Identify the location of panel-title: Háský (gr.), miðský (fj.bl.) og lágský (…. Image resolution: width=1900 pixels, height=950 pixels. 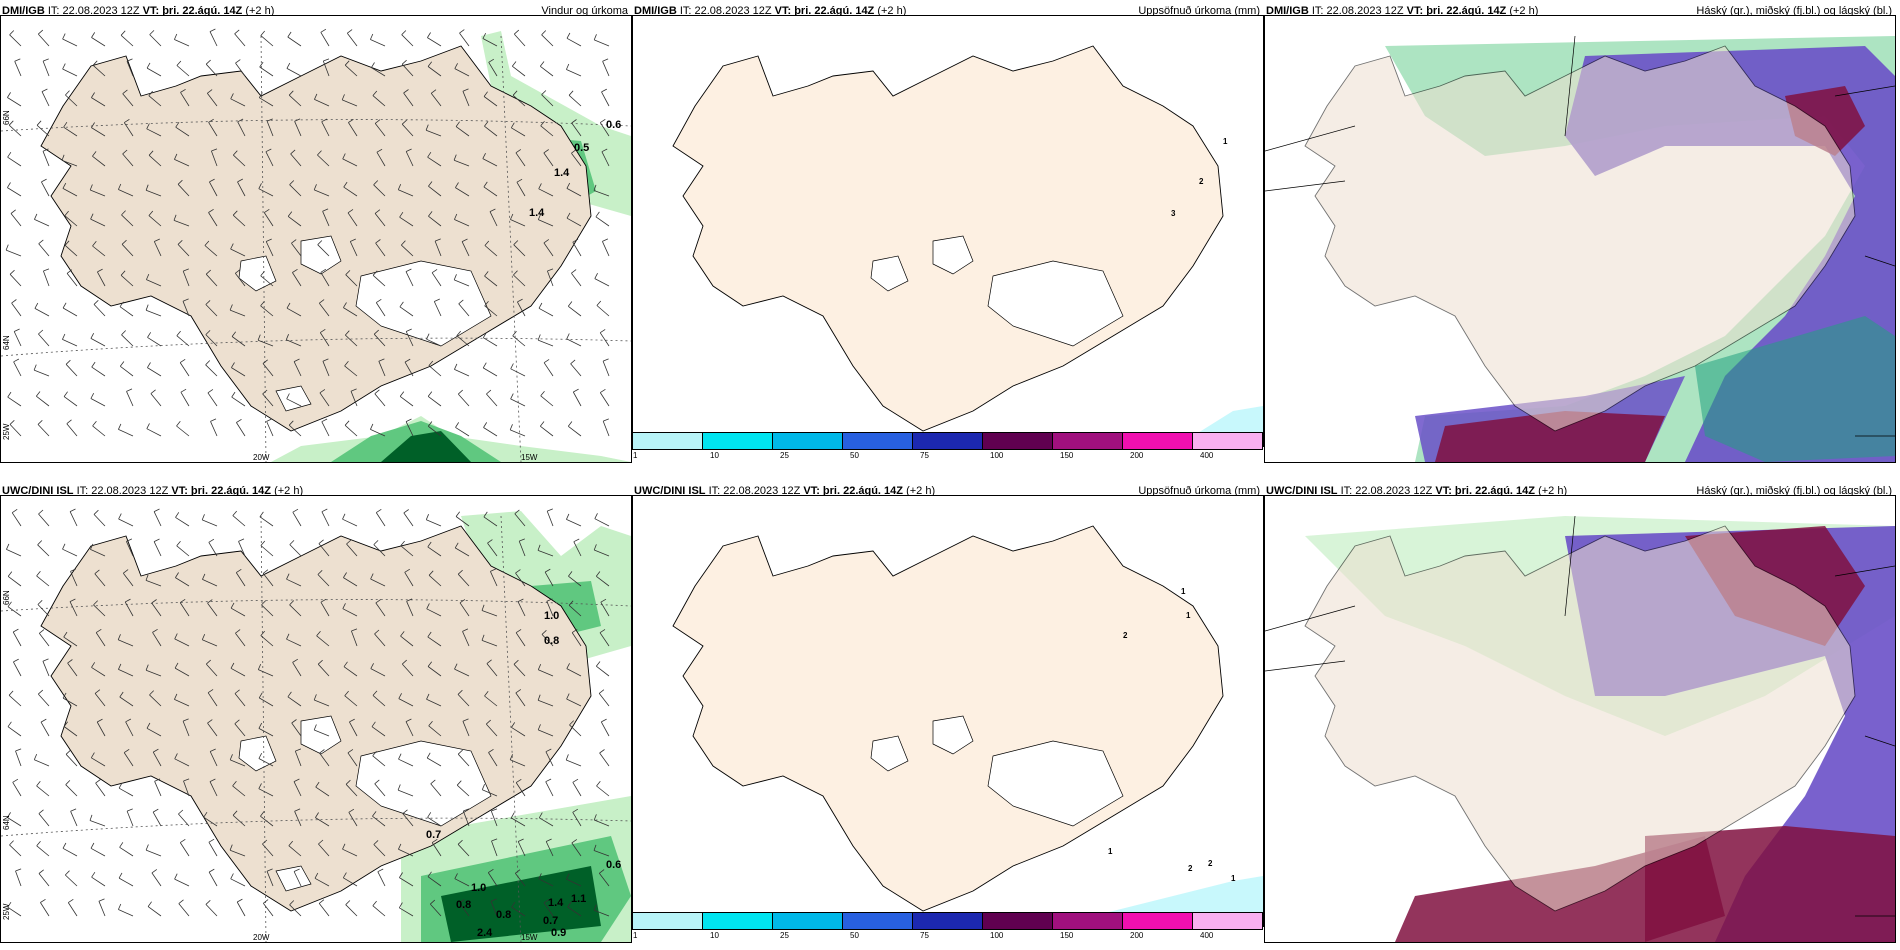
(1794, 11).